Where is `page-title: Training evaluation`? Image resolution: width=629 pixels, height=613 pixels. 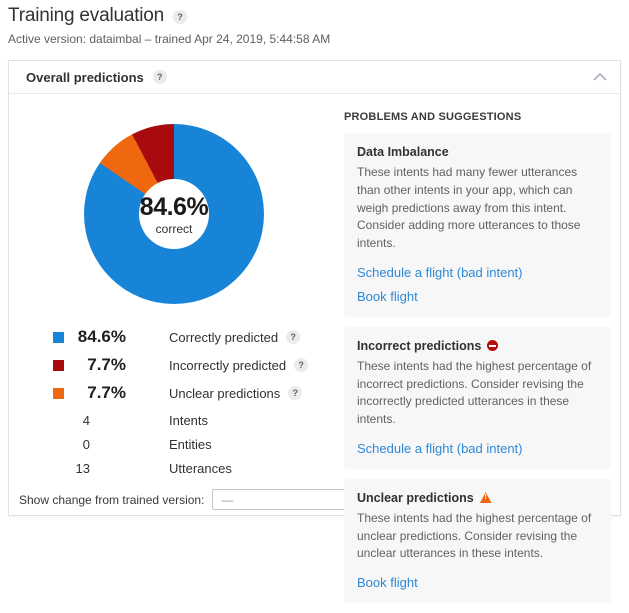
page-title: Training evaluation is located at coordinates (86, 15).